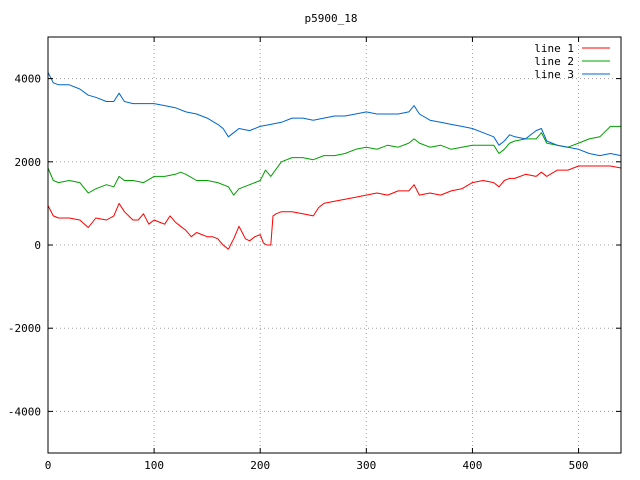  Describe the element at coordinates (331, 18) in the screenshot. I see `chart-title: p5900_18` at that location.